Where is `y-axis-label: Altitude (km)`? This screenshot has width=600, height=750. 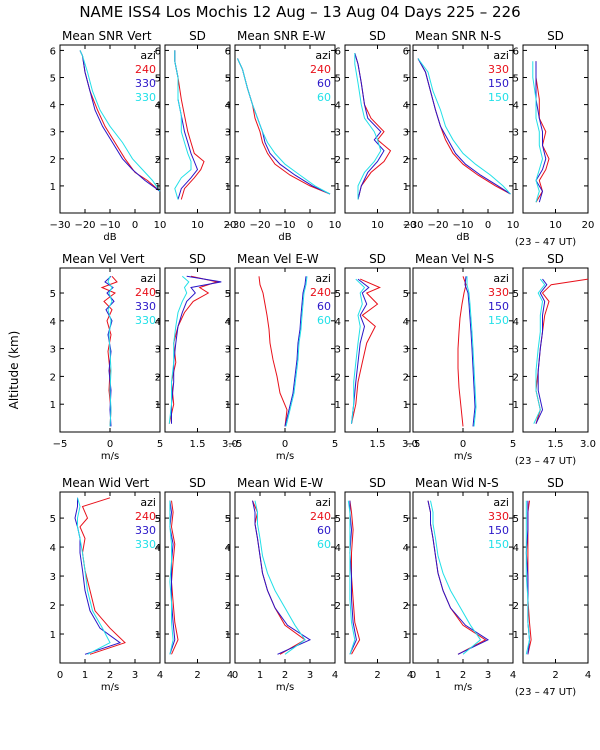 y-axis-label: Altitude (km) is located at coordinates (14, 370).